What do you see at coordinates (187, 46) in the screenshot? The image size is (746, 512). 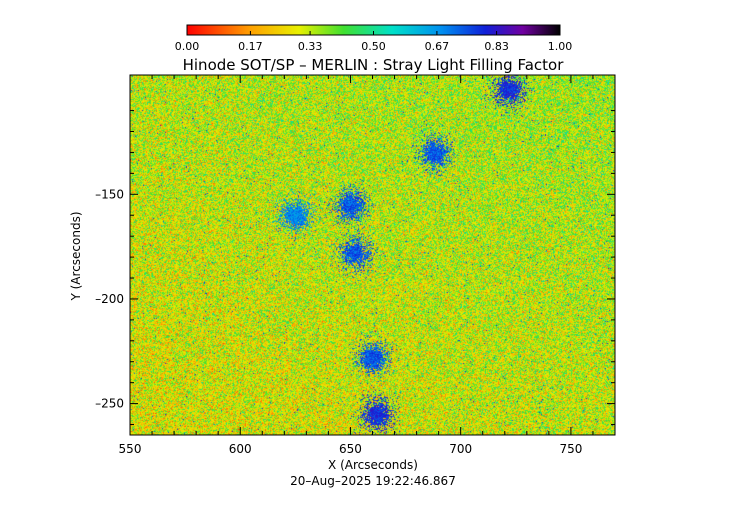 I see `colorbar-tick-label: 0.00` at bounding box center [187, 46].